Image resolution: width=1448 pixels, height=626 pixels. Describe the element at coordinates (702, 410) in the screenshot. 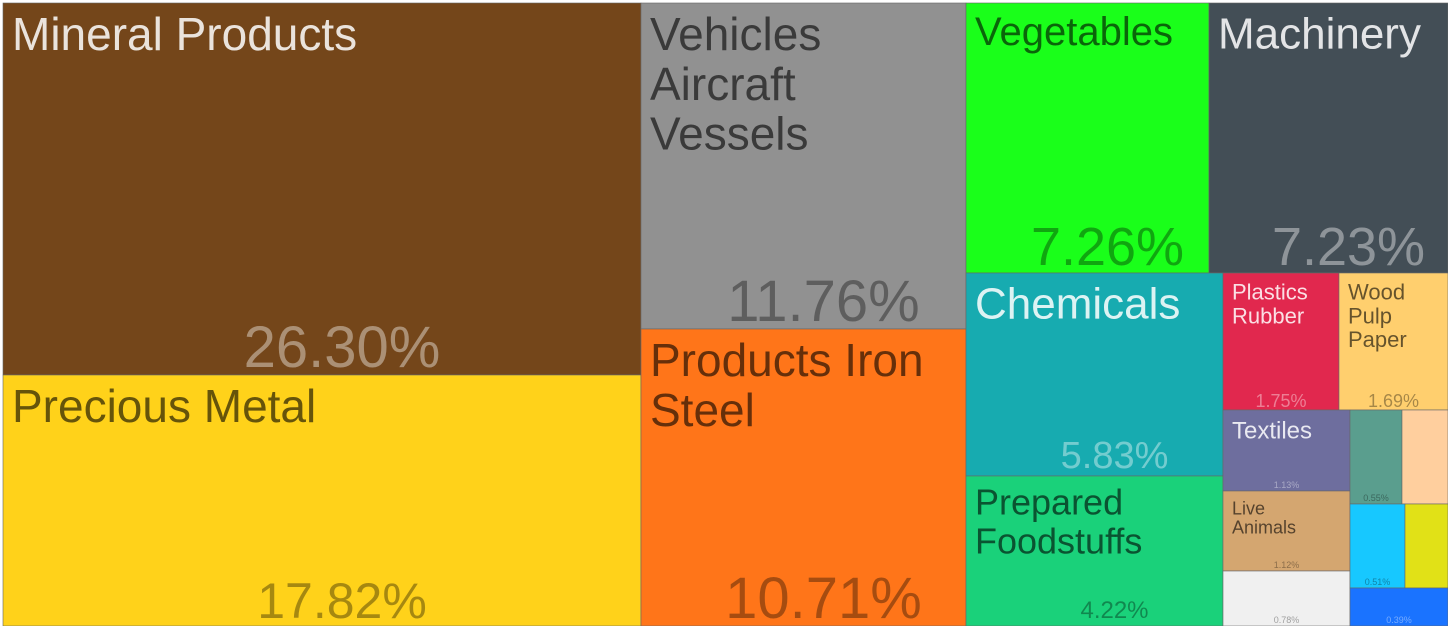

I see `tile-label: Steel` at that location.